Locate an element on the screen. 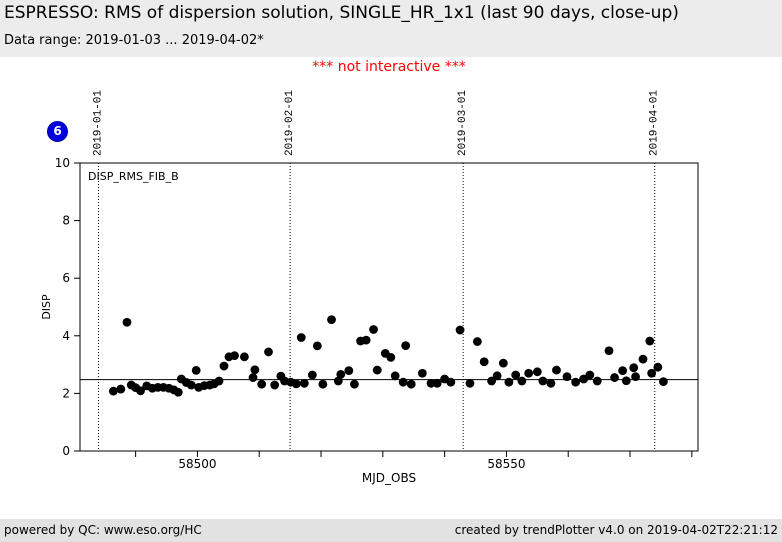  date-tick-label: 2019-04-01 is located at coordinates (655, 123).